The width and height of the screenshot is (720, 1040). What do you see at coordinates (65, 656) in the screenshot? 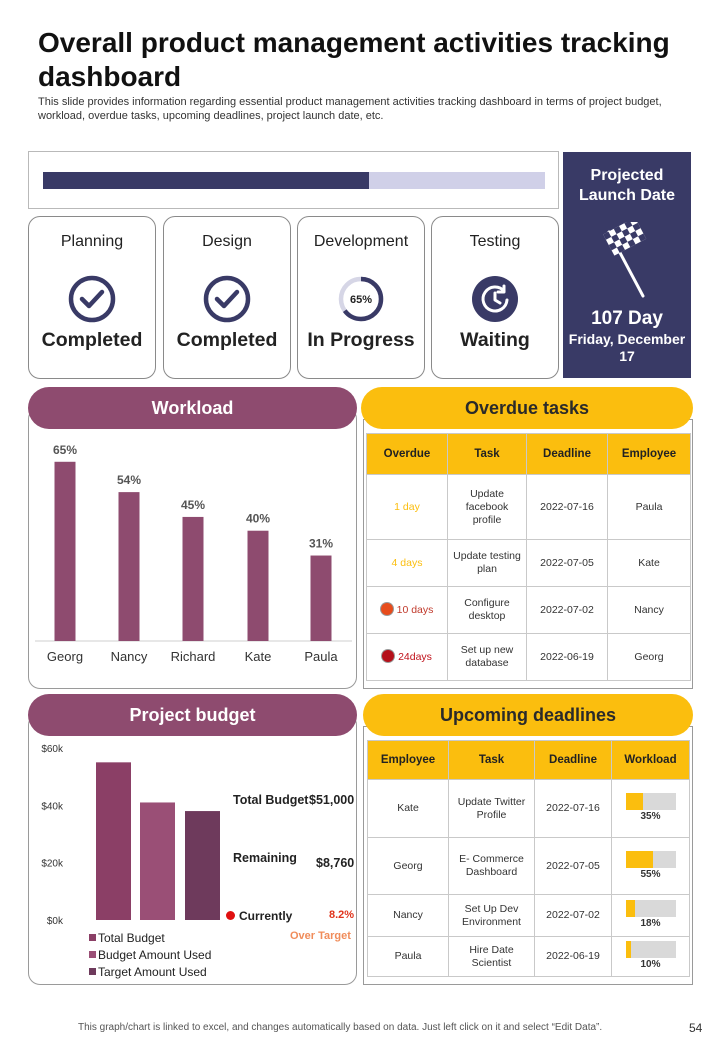
I see `category-label: Georg` at bounding box center [65, 656].